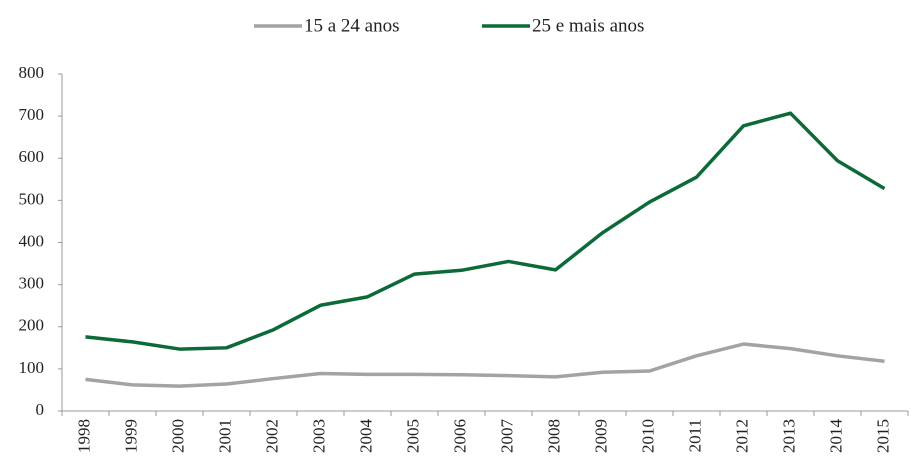 This screenshot has height=464, width=911. Describe the element at coordinates (318, 436) in the screenshot. I see `x-tick-label: 2003` at that location.